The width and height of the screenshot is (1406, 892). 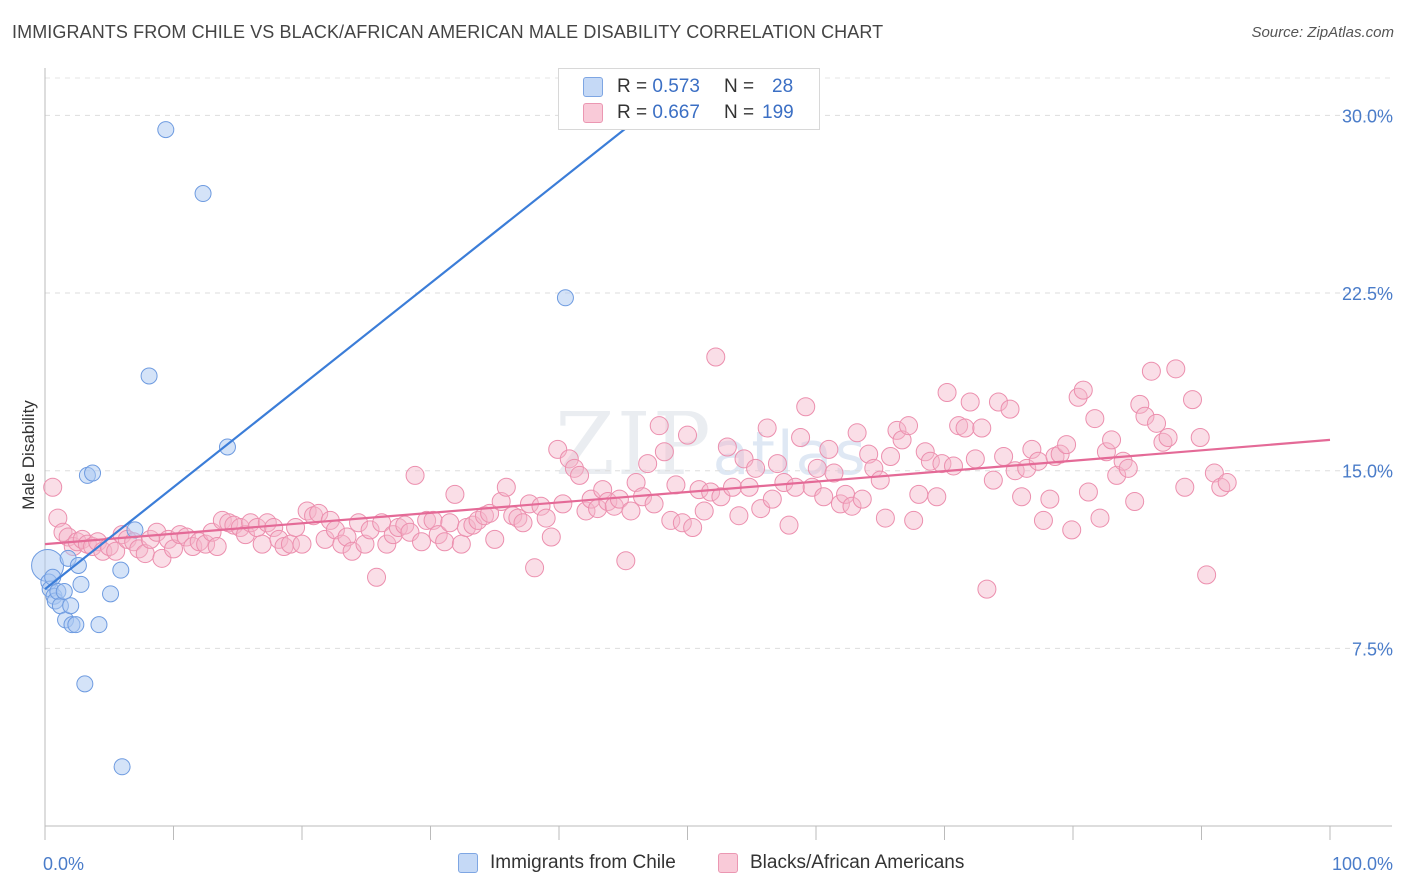 I want to click on r-label: R =, so click(x=632, y=86).